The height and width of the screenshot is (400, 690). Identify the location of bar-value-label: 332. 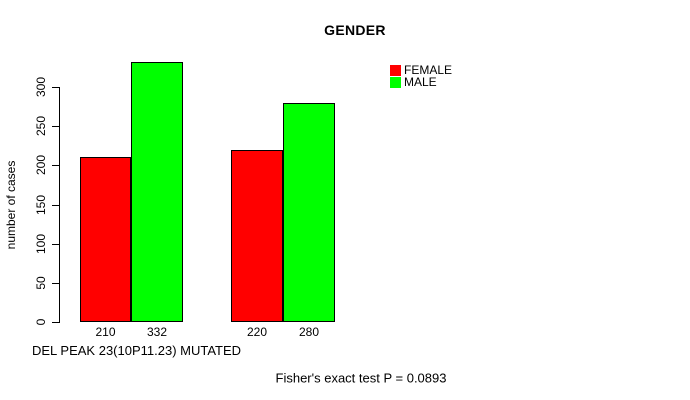
(157, 332).